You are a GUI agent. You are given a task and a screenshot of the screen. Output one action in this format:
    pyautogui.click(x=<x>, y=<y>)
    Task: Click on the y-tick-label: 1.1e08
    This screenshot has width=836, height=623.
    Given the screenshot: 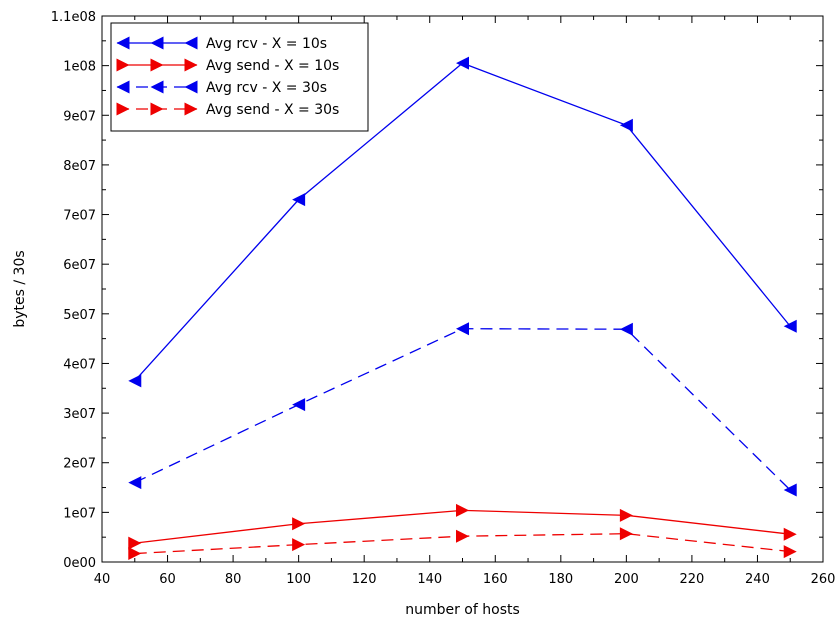 What is the action you would take?
    pyautogui.click(x=73, y=17)
    